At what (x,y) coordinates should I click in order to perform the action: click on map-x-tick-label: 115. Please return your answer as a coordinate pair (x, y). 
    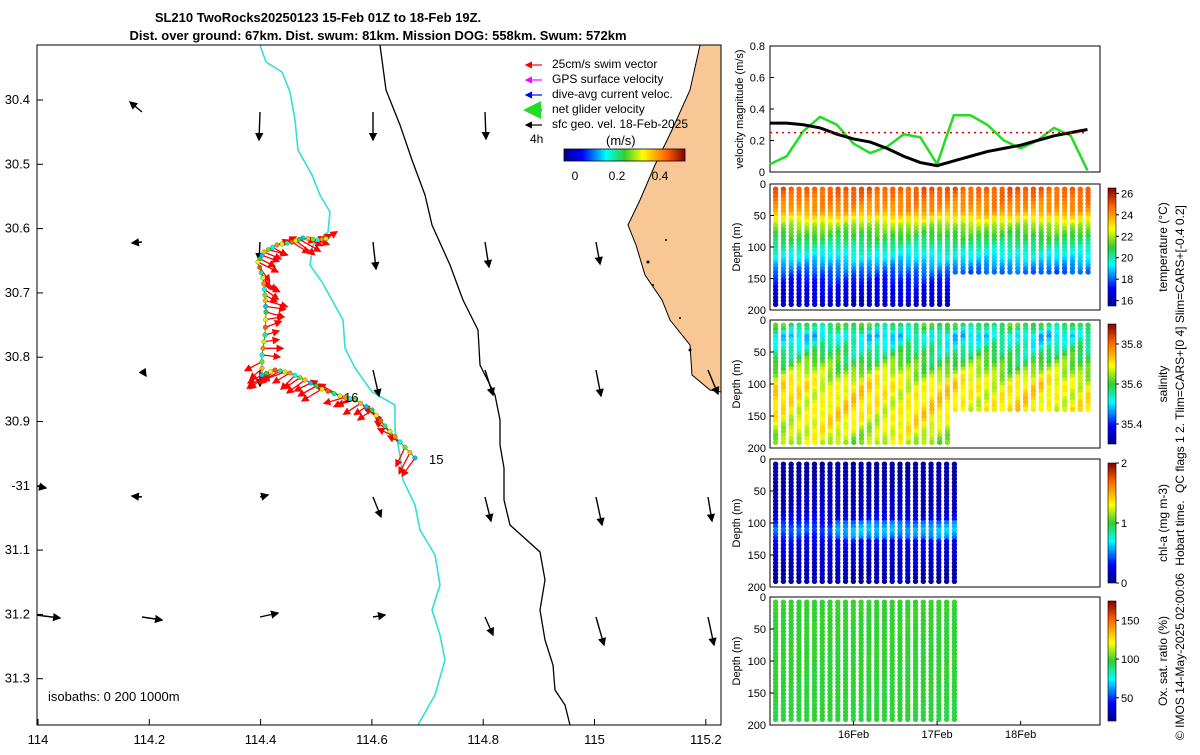
    Looking at the image, I should click on (594, 739).